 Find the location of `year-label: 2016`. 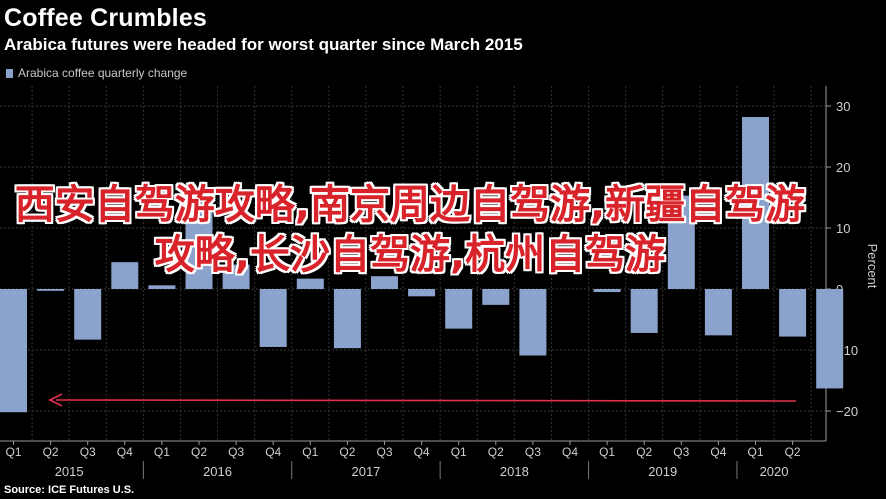

year-label: 2016 is located at coordinates (217, 471).